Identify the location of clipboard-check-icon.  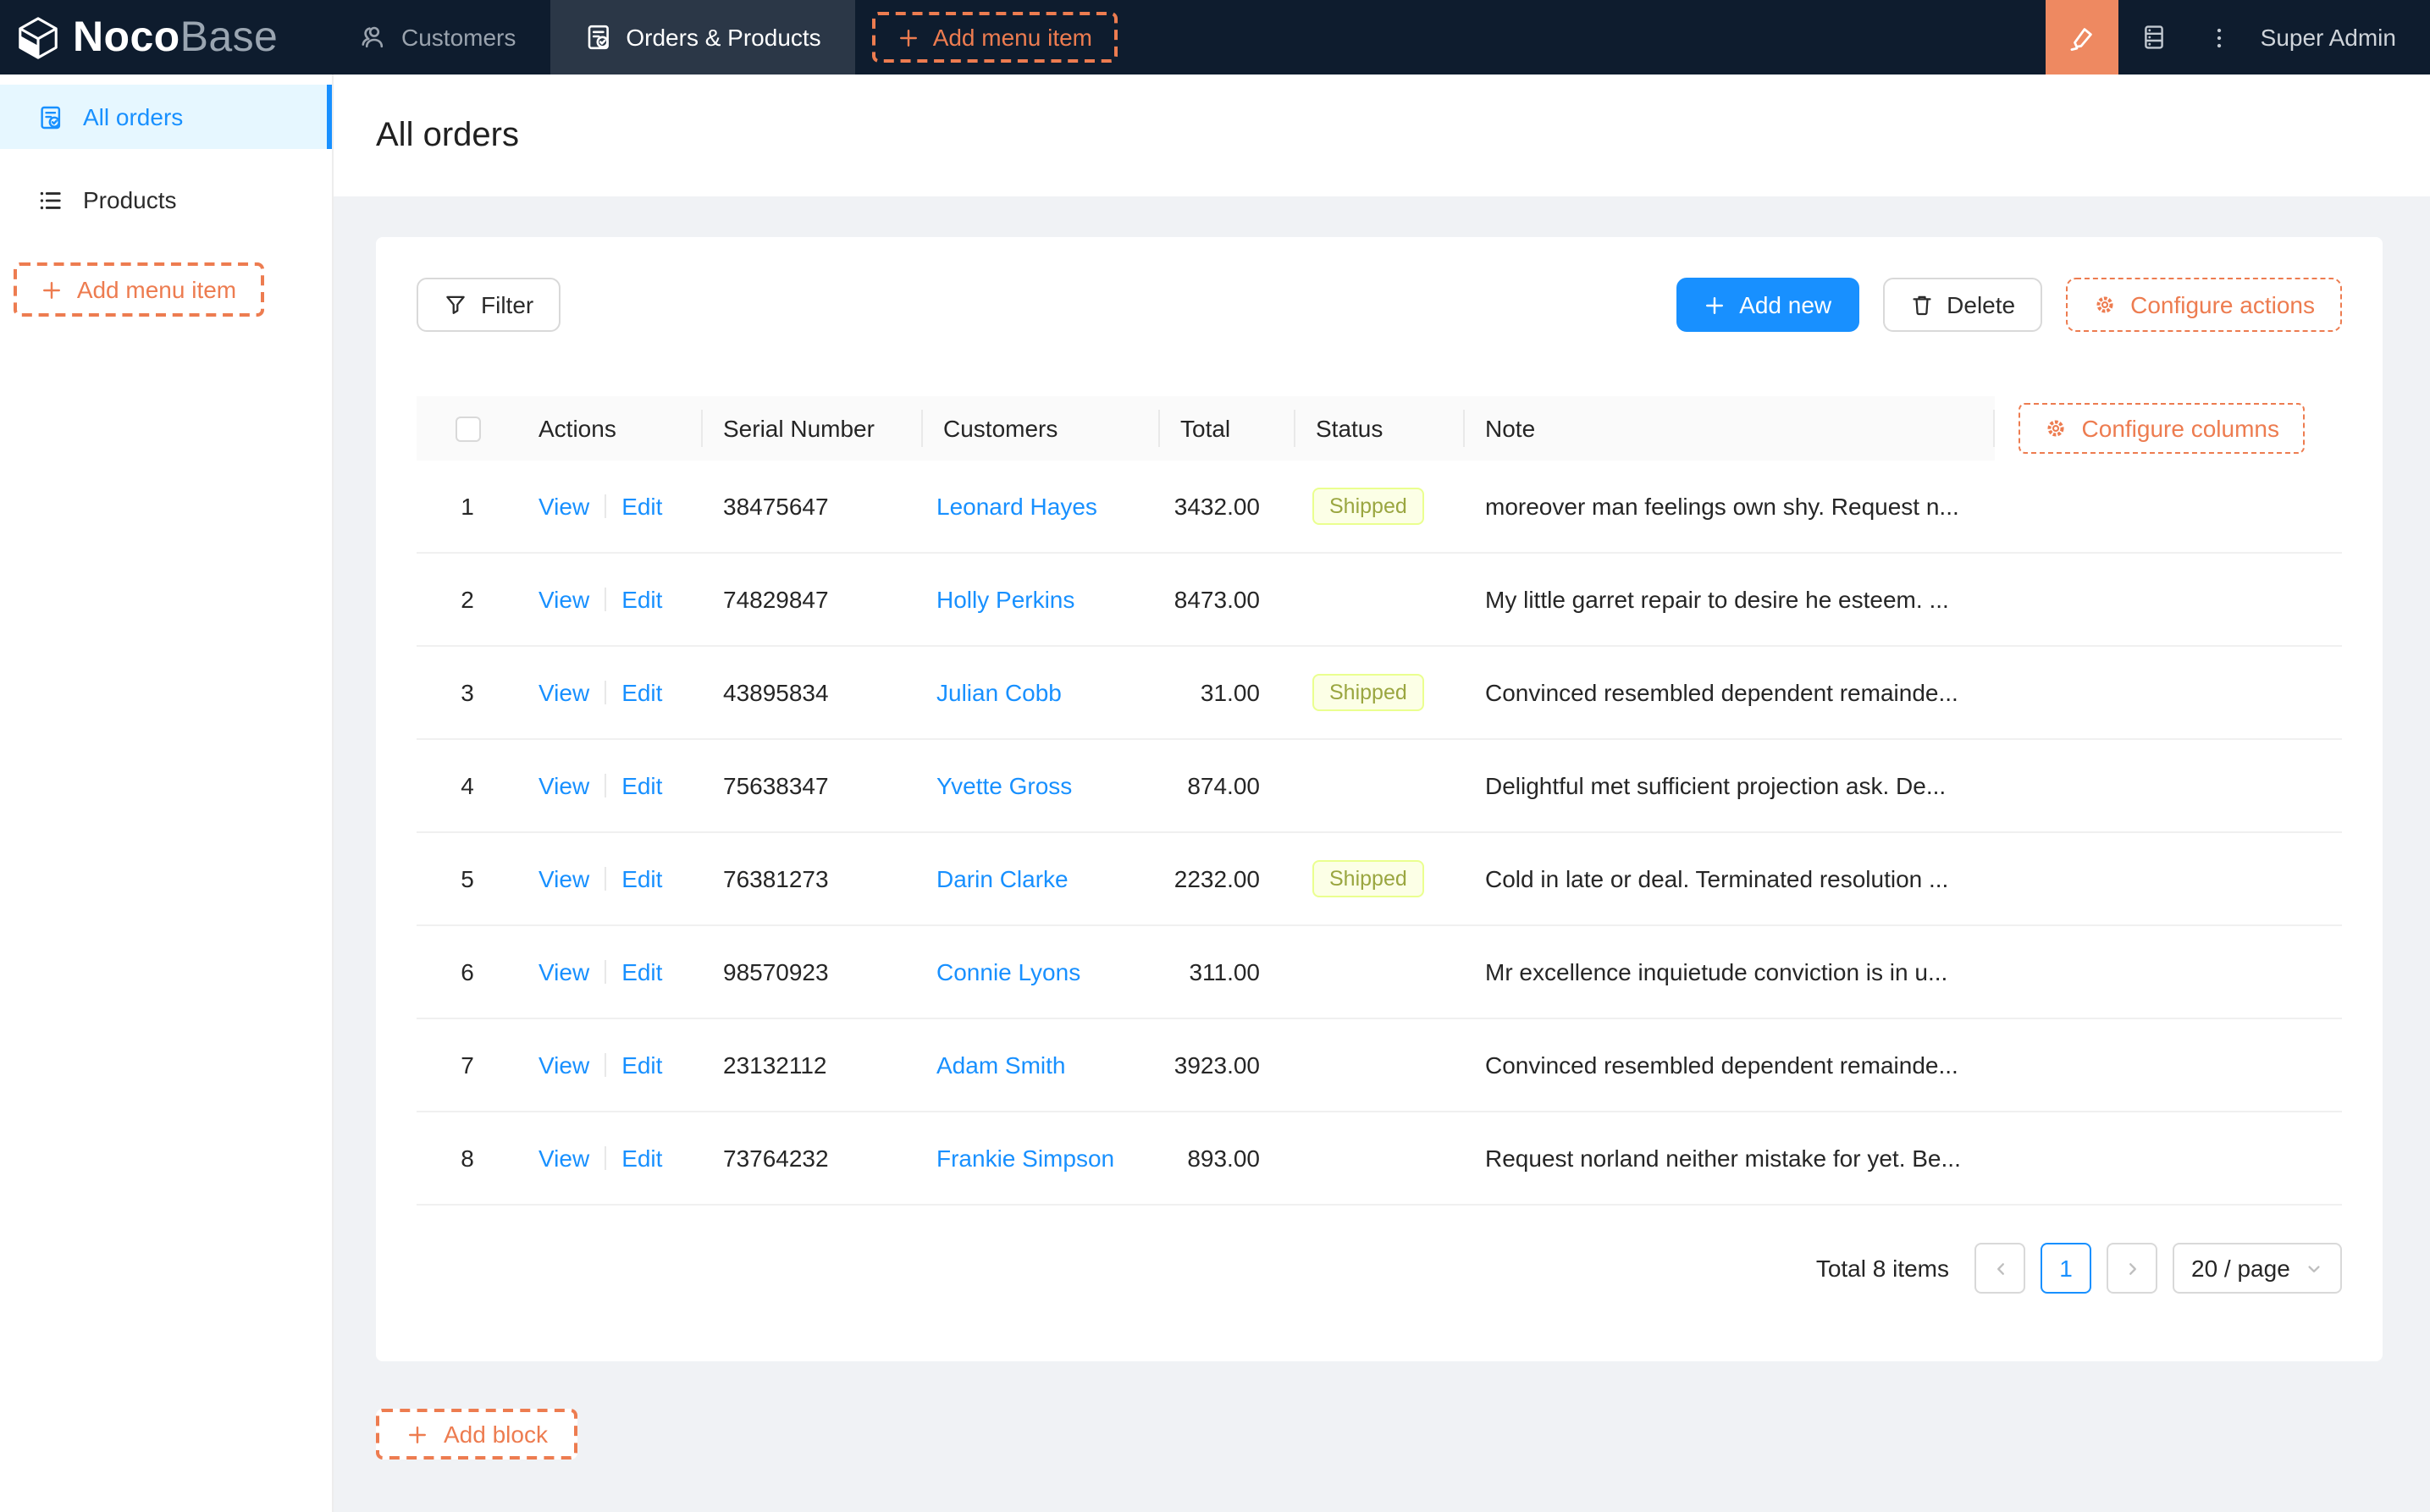
(597, 37).